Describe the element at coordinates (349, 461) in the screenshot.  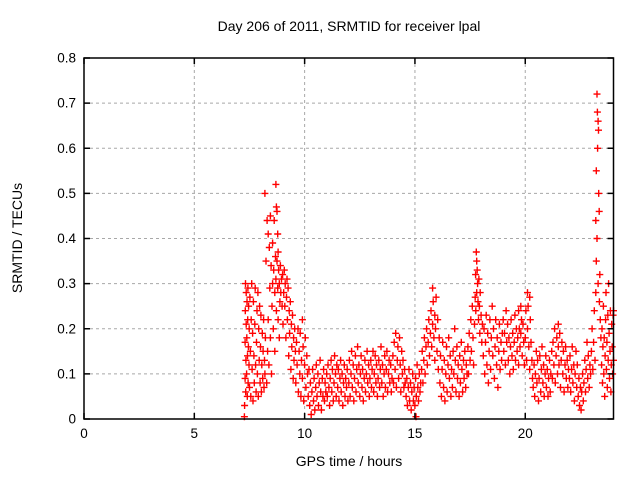
I see `x-axis-label: GPS time / hours` at that location.